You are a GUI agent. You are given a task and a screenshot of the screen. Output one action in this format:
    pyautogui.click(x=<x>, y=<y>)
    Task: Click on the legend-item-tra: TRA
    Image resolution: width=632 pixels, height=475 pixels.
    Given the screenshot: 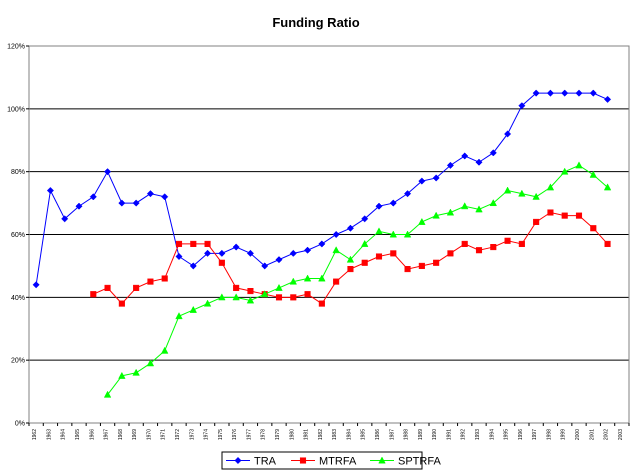 What is the action you would take?
    pyautogui.click(x=251, y=462)
    